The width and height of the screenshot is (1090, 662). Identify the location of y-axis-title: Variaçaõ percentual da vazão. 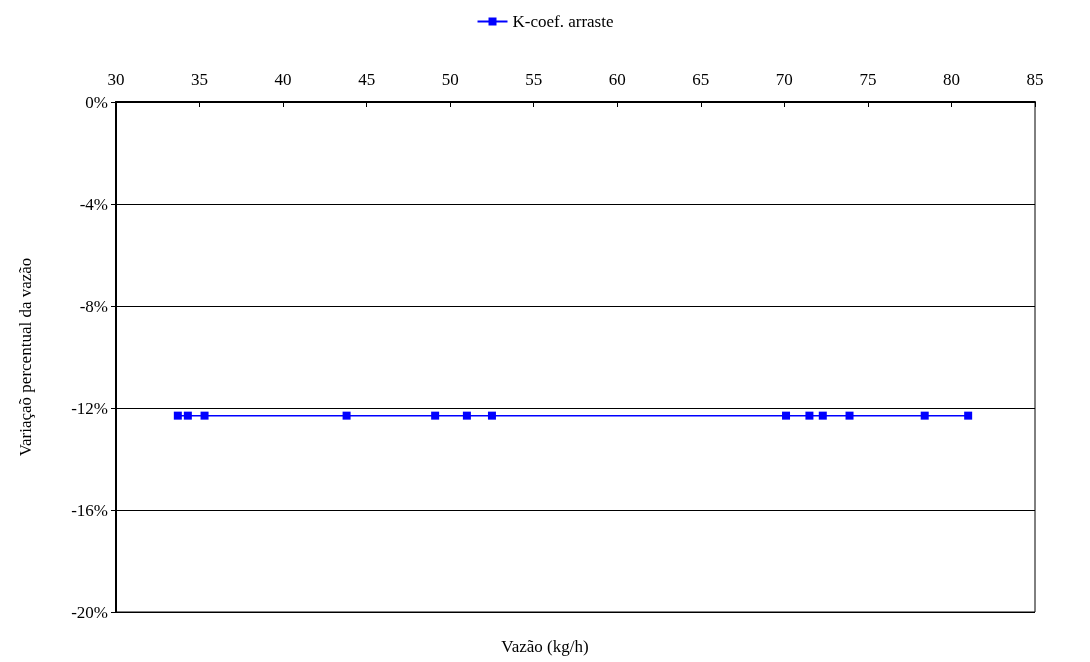
(25, 357).